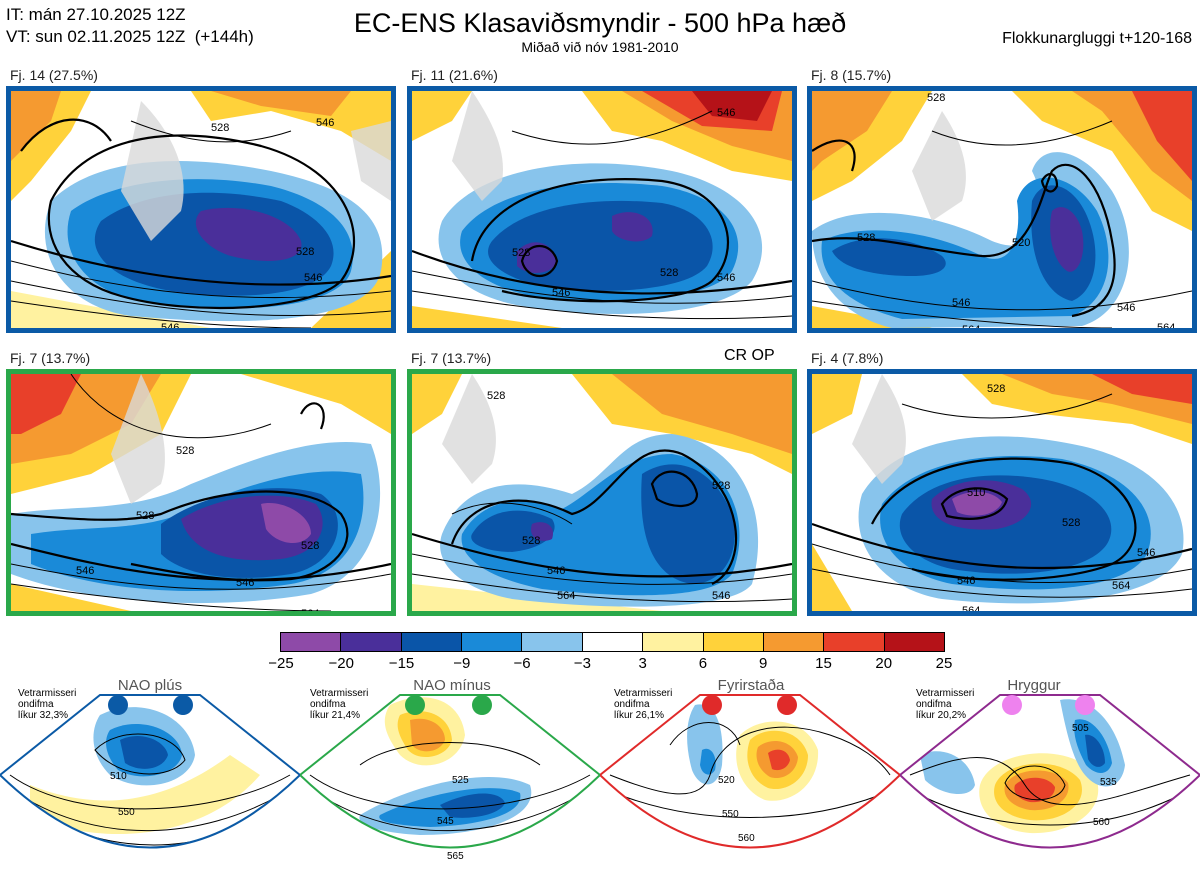  Describe the element at coordinates (43, 715) in the screenshot. I see `regime-prob-line: líkur 32,3%` at that location.